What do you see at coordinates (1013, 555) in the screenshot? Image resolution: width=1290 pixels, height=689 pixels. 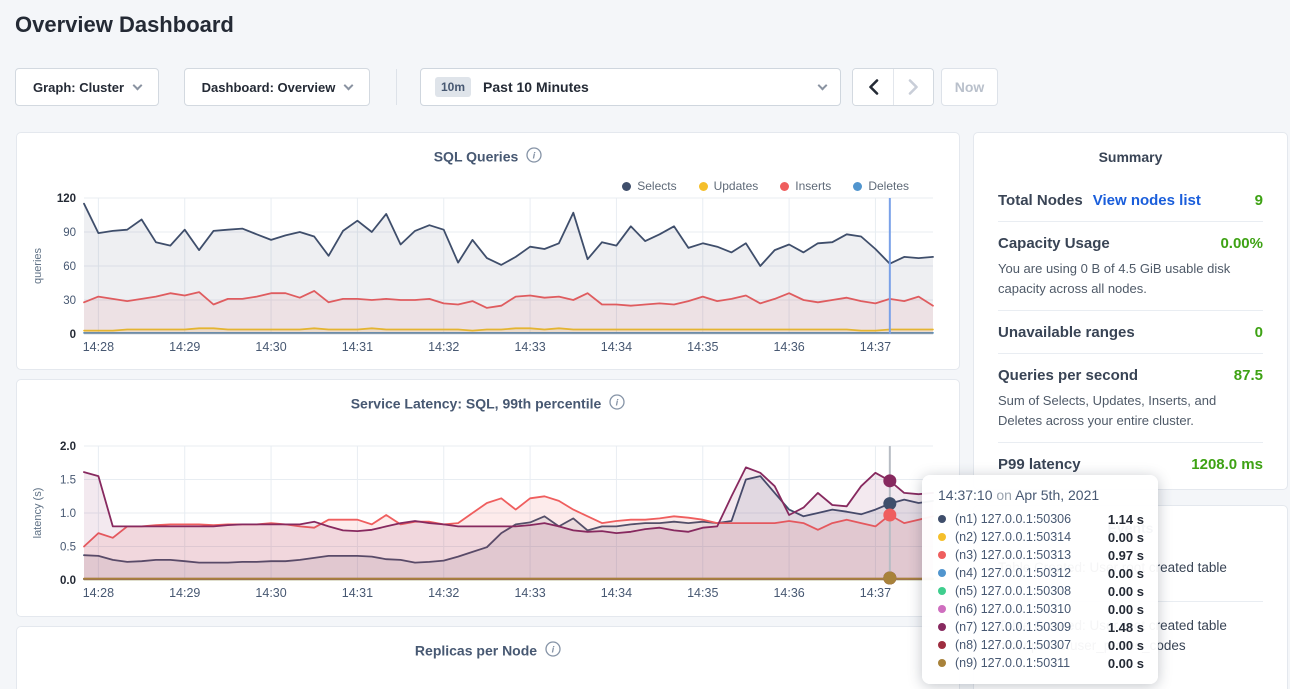 I see `node-address: (n3) 127.0.0.1:50313` at bounding box center [1013, 555].